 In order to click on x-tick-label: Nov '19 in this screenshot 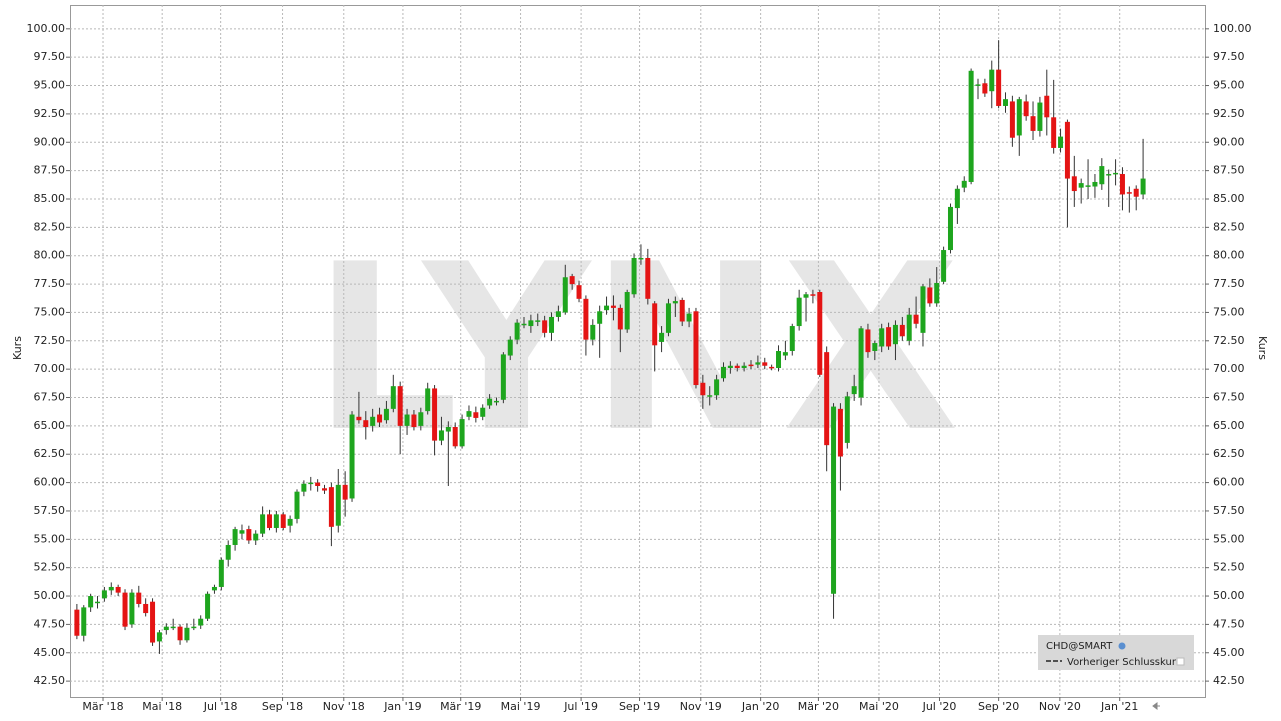, I will do `click(701, 706)`.